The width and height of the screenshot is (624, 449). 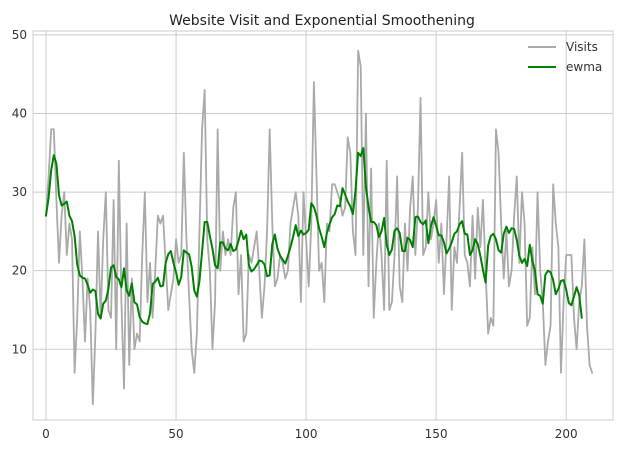 I want to click on legend-label-ewma: ewma, so click(x=584, y=67).